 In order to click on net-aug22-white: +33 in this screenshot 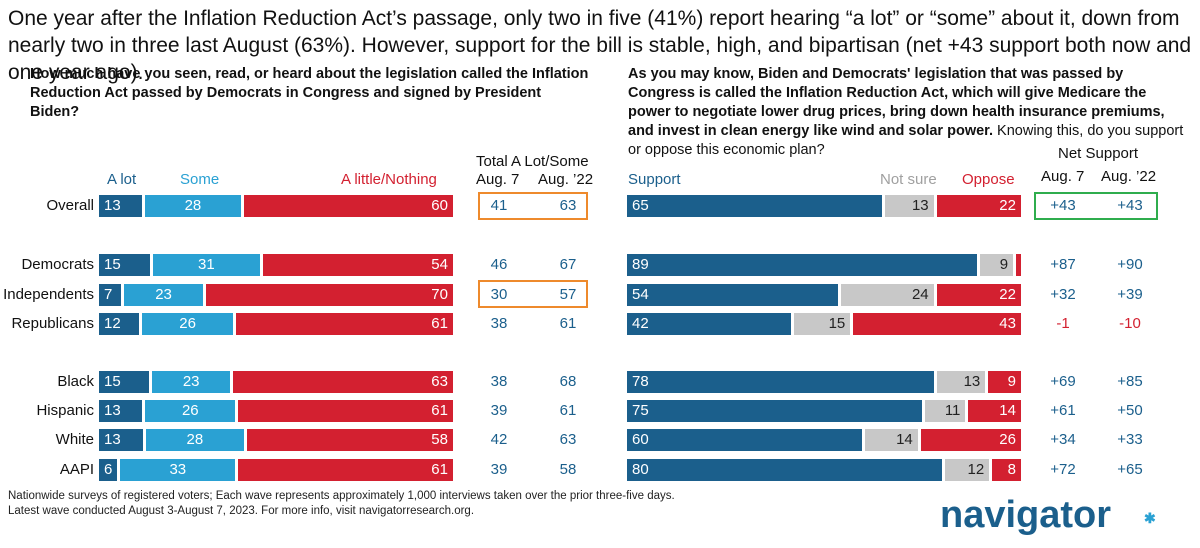, I will do `click(1130, 439)`.